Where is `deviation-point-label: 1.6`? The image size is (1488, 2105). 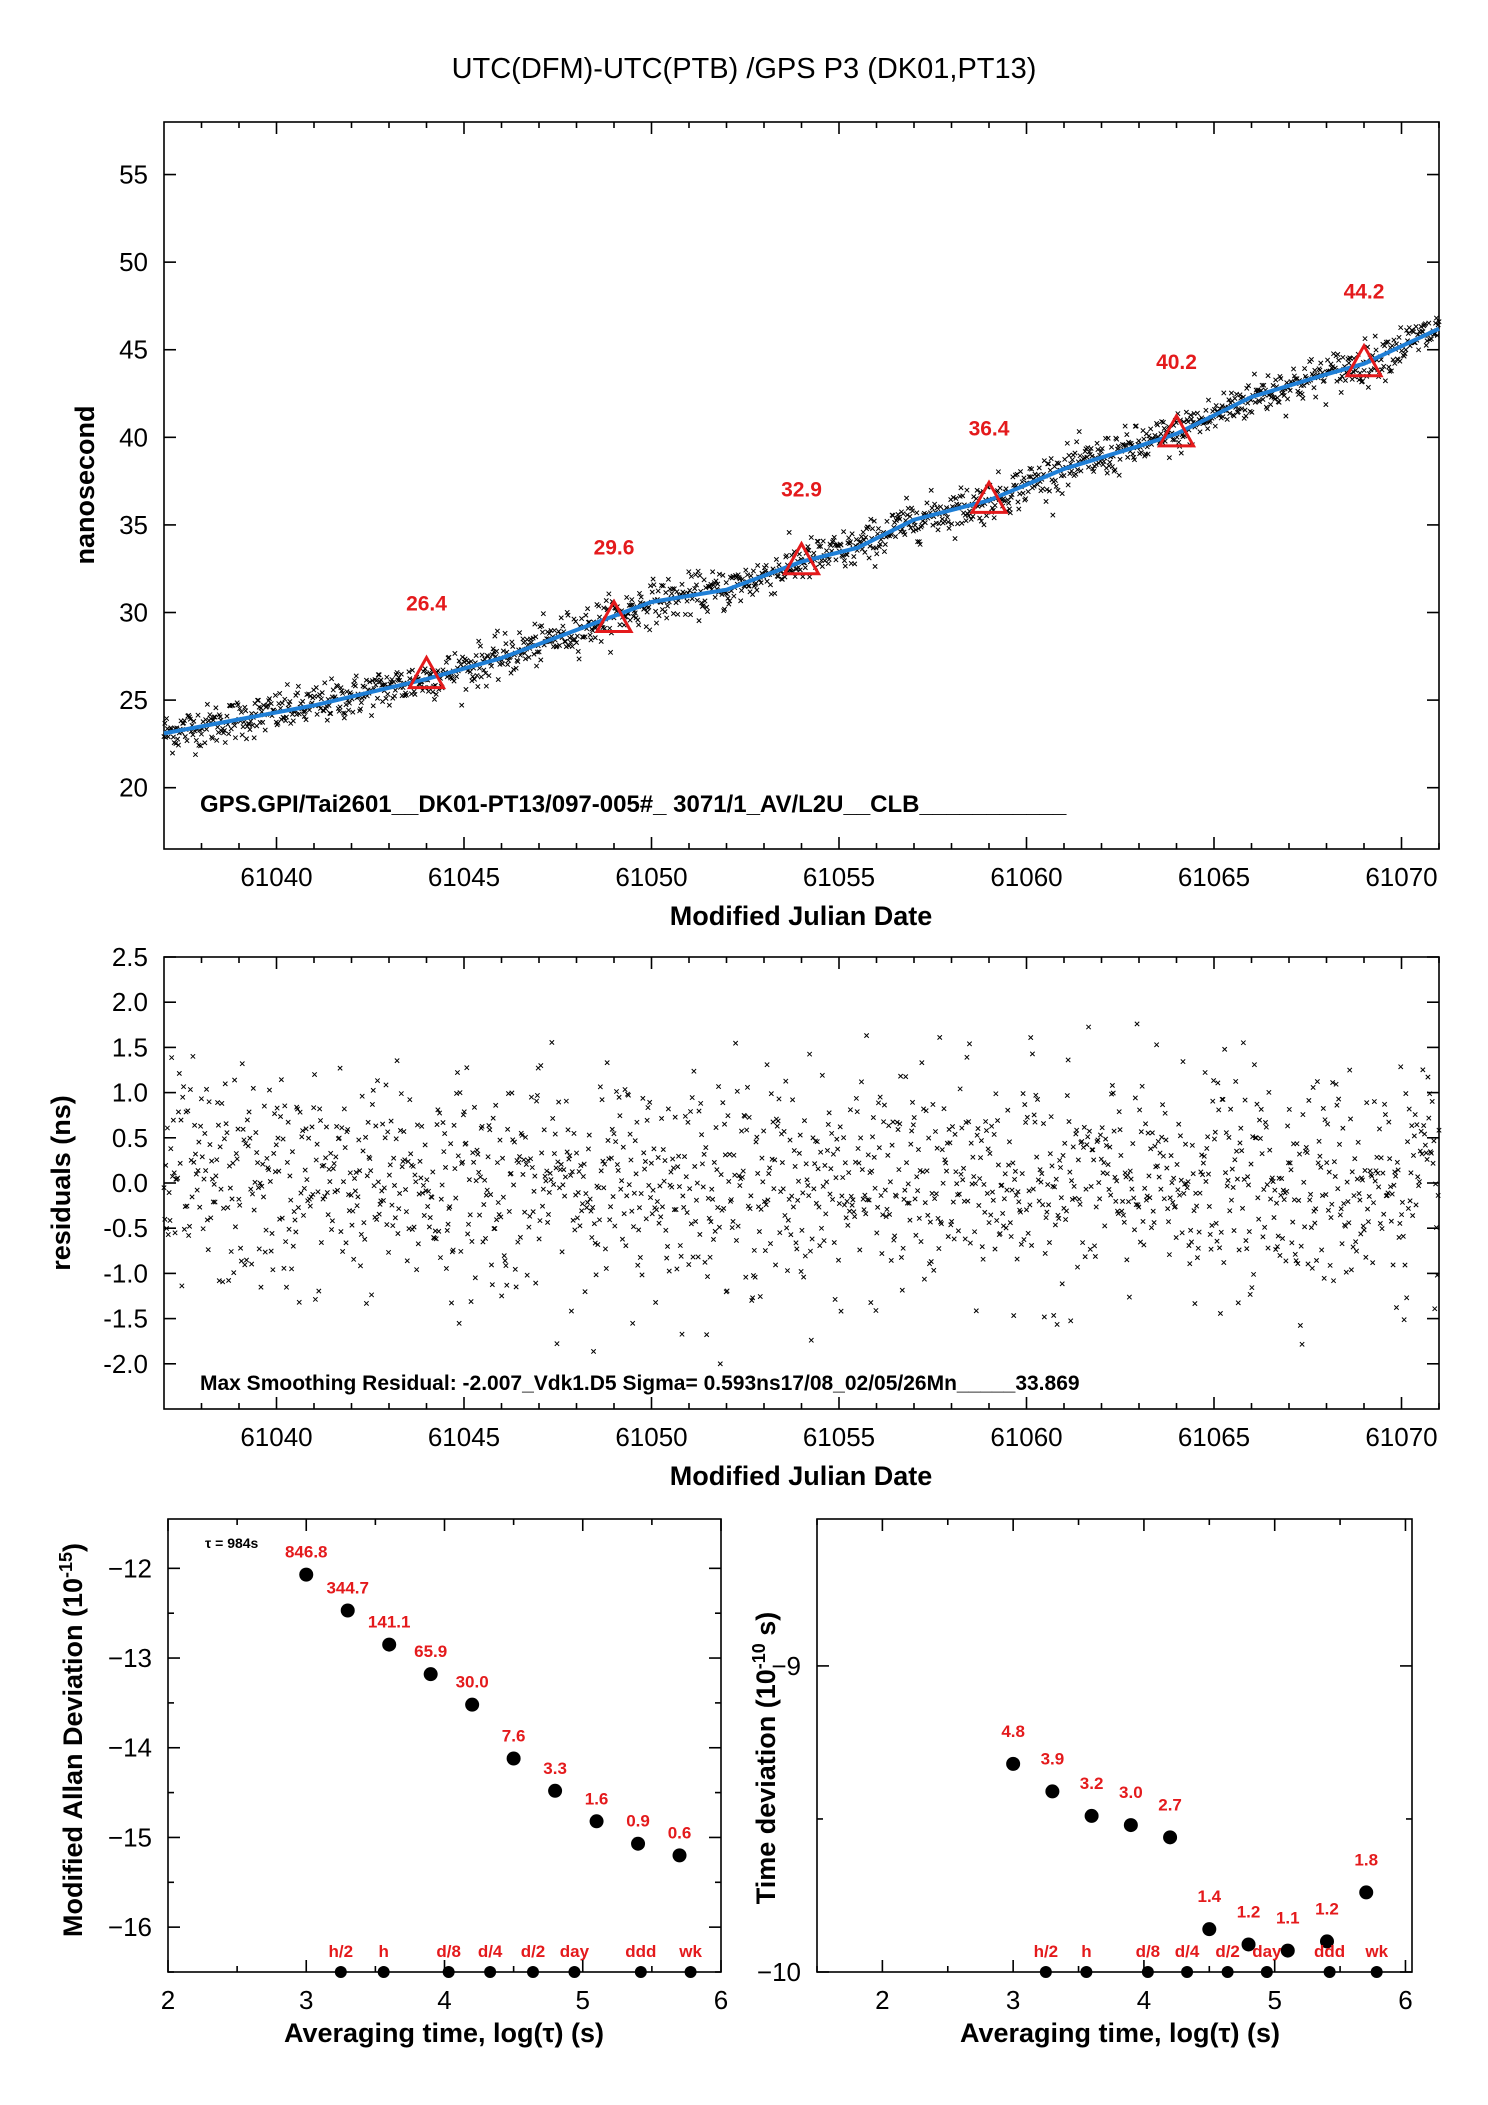 deviation-point-label: 1.6 is located at coordinates (597, 1798).